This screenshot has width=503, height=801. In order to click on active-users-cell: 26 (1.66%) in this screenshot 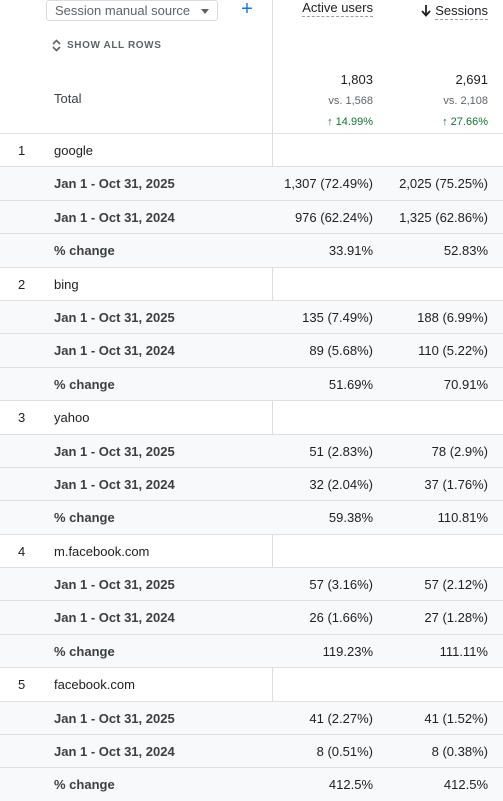, I will do `click(341, 618)`.